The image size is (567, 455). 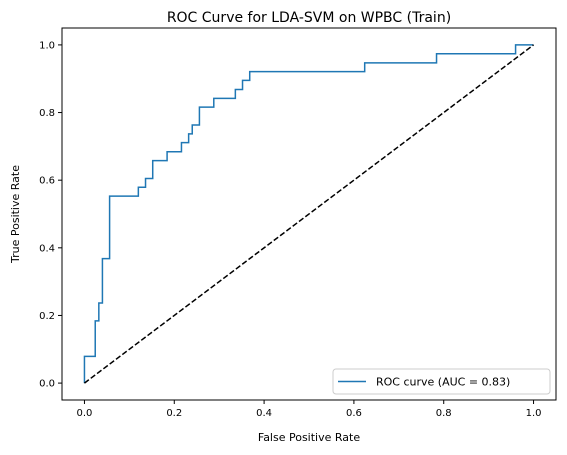 I want to click on x-tick-label: 0.2, so click(x=174, y=413).